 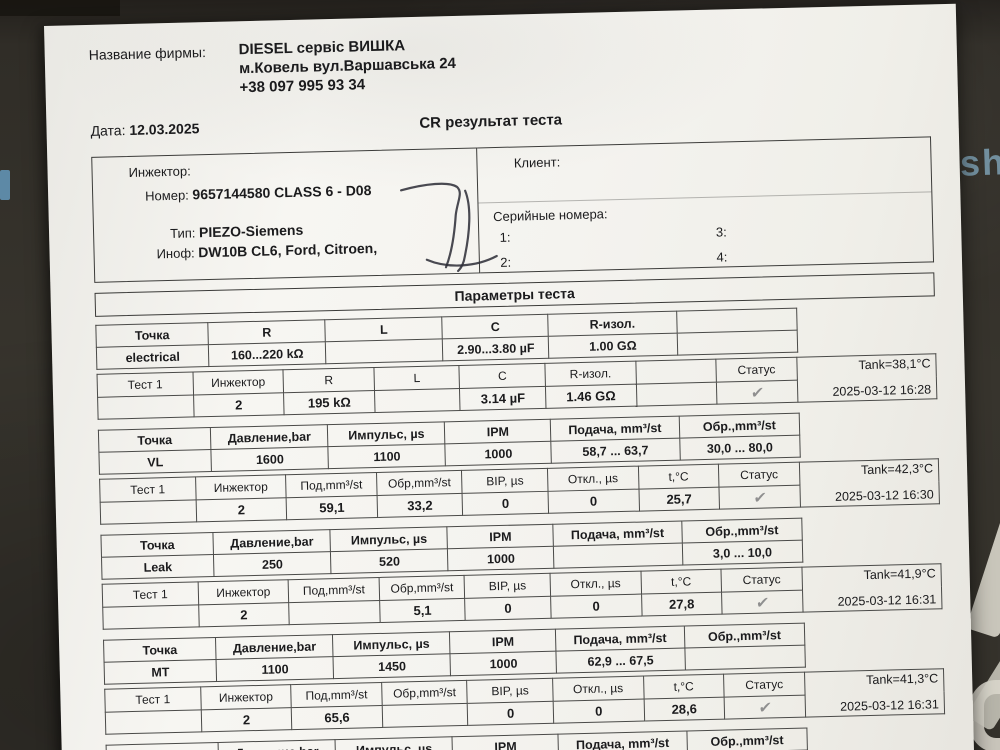 I want to click on test-value: 33,2, so click(x=420, y=505).